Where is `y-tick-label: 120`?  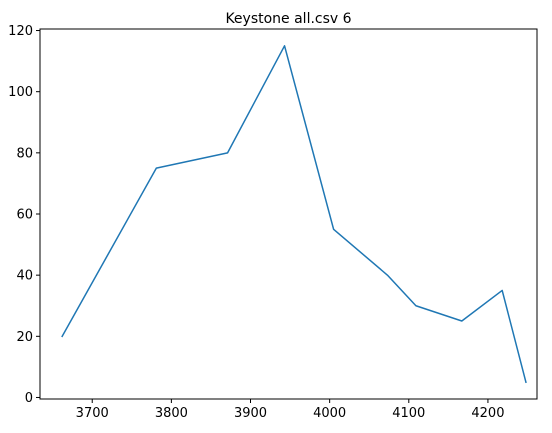
y-tick-label: 120 is located at coordinates (20, 31).